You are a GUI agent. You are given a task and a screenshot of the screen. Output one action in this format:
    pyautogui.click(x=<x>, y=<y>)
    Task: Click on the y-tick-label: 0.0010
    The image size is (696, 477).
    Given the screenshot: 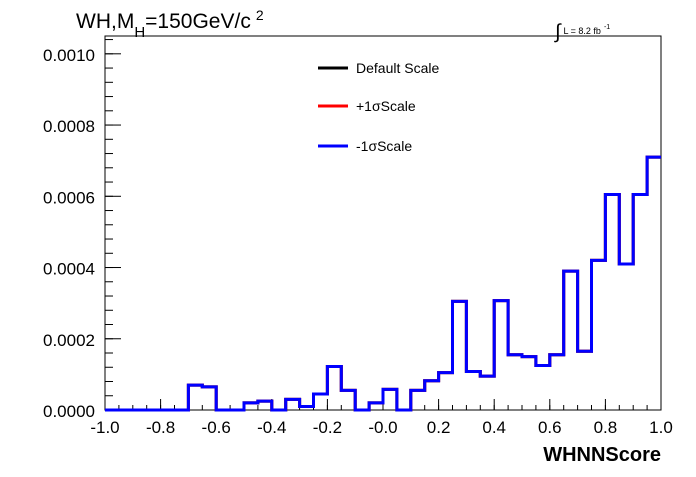 What is the action you would take?
    pyautogui.click(x=69, y=55)
    